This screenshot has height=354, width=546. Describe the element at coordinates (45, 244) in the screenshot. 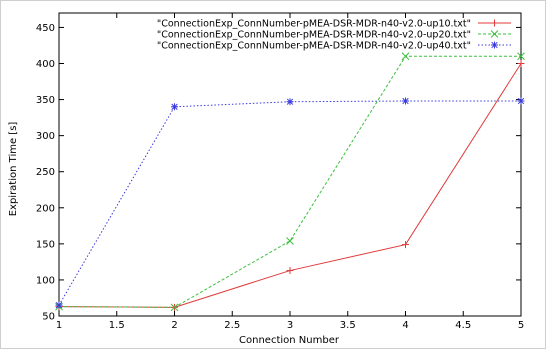

I see `y-tick-label: 150` at that location.